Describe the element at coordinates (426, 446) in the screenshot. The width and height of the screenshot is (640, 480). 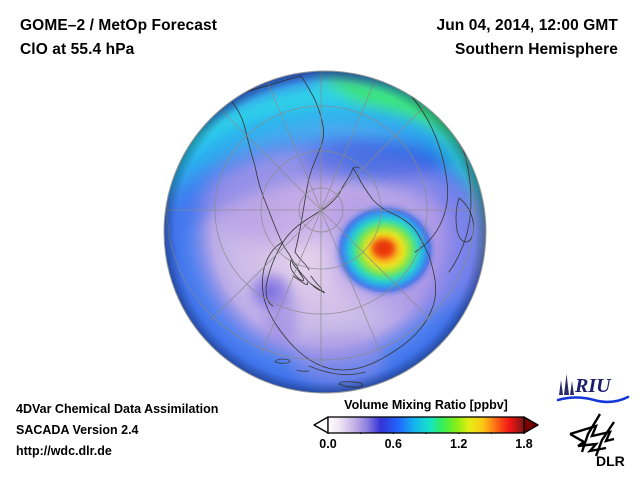
I see `colorbar-tick-labels: 0.0 0.6 1.2 1.8` at that location.